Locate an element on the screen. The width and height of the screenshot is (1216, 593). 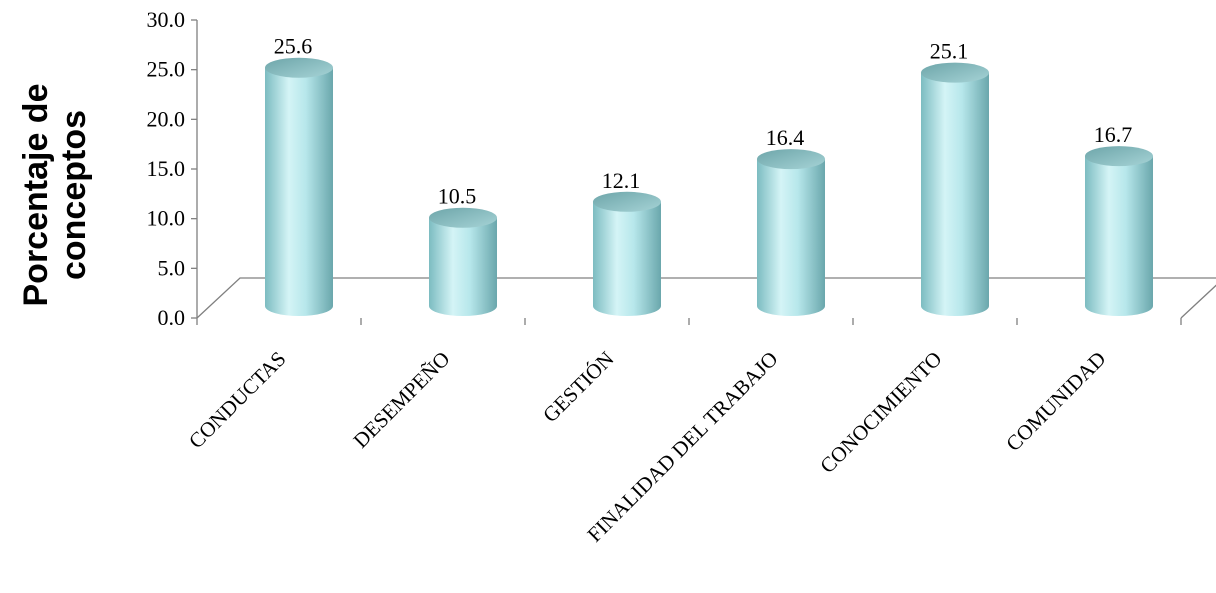
chart-floor is located at coordinates (706, 298).